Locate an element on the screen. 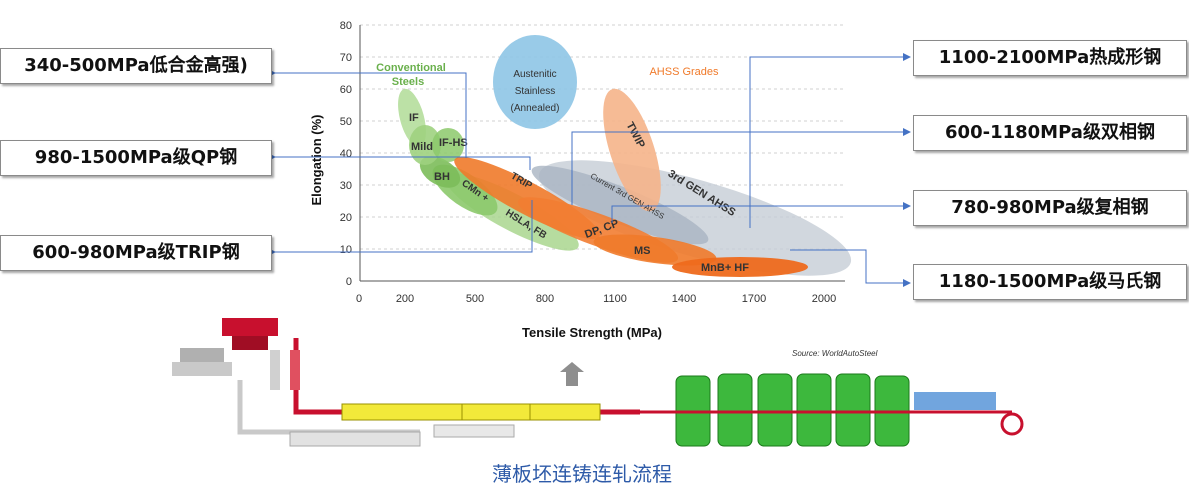 This screenshot has width=1189, height=495. x-tick-label: 1100 is located at coordinates (615, 299).